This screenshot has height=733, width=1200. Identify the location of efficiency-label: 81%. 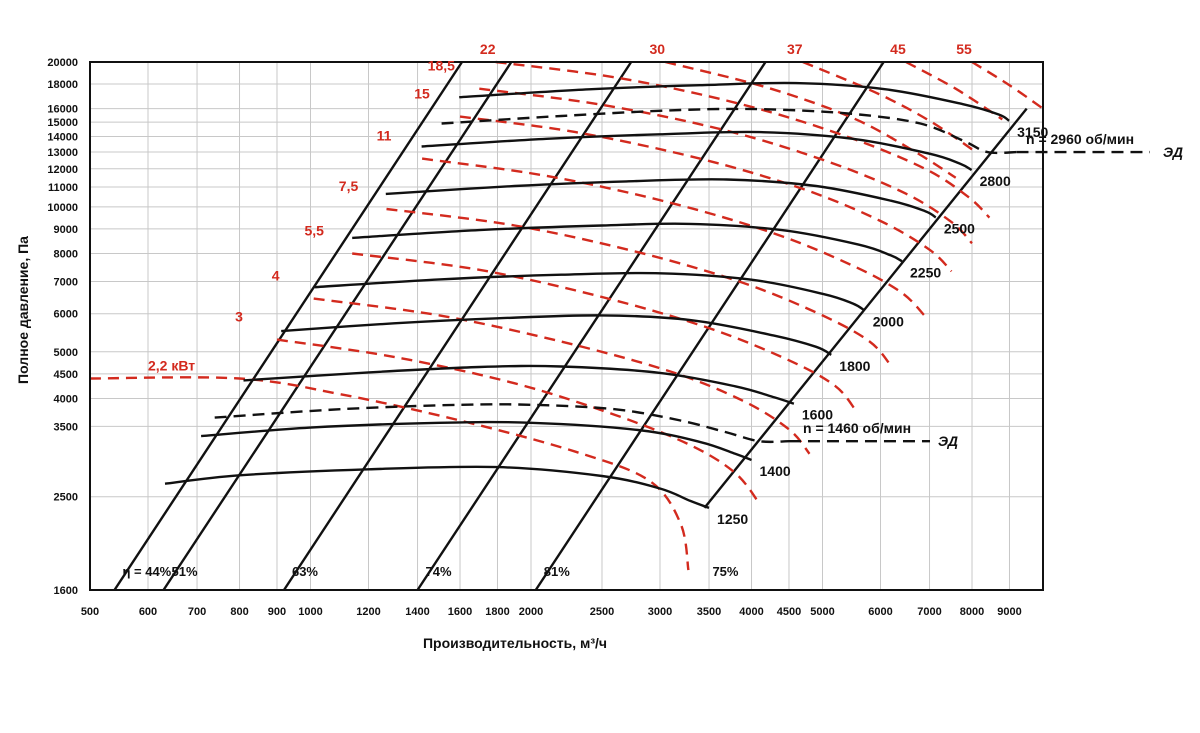
(557, 571).